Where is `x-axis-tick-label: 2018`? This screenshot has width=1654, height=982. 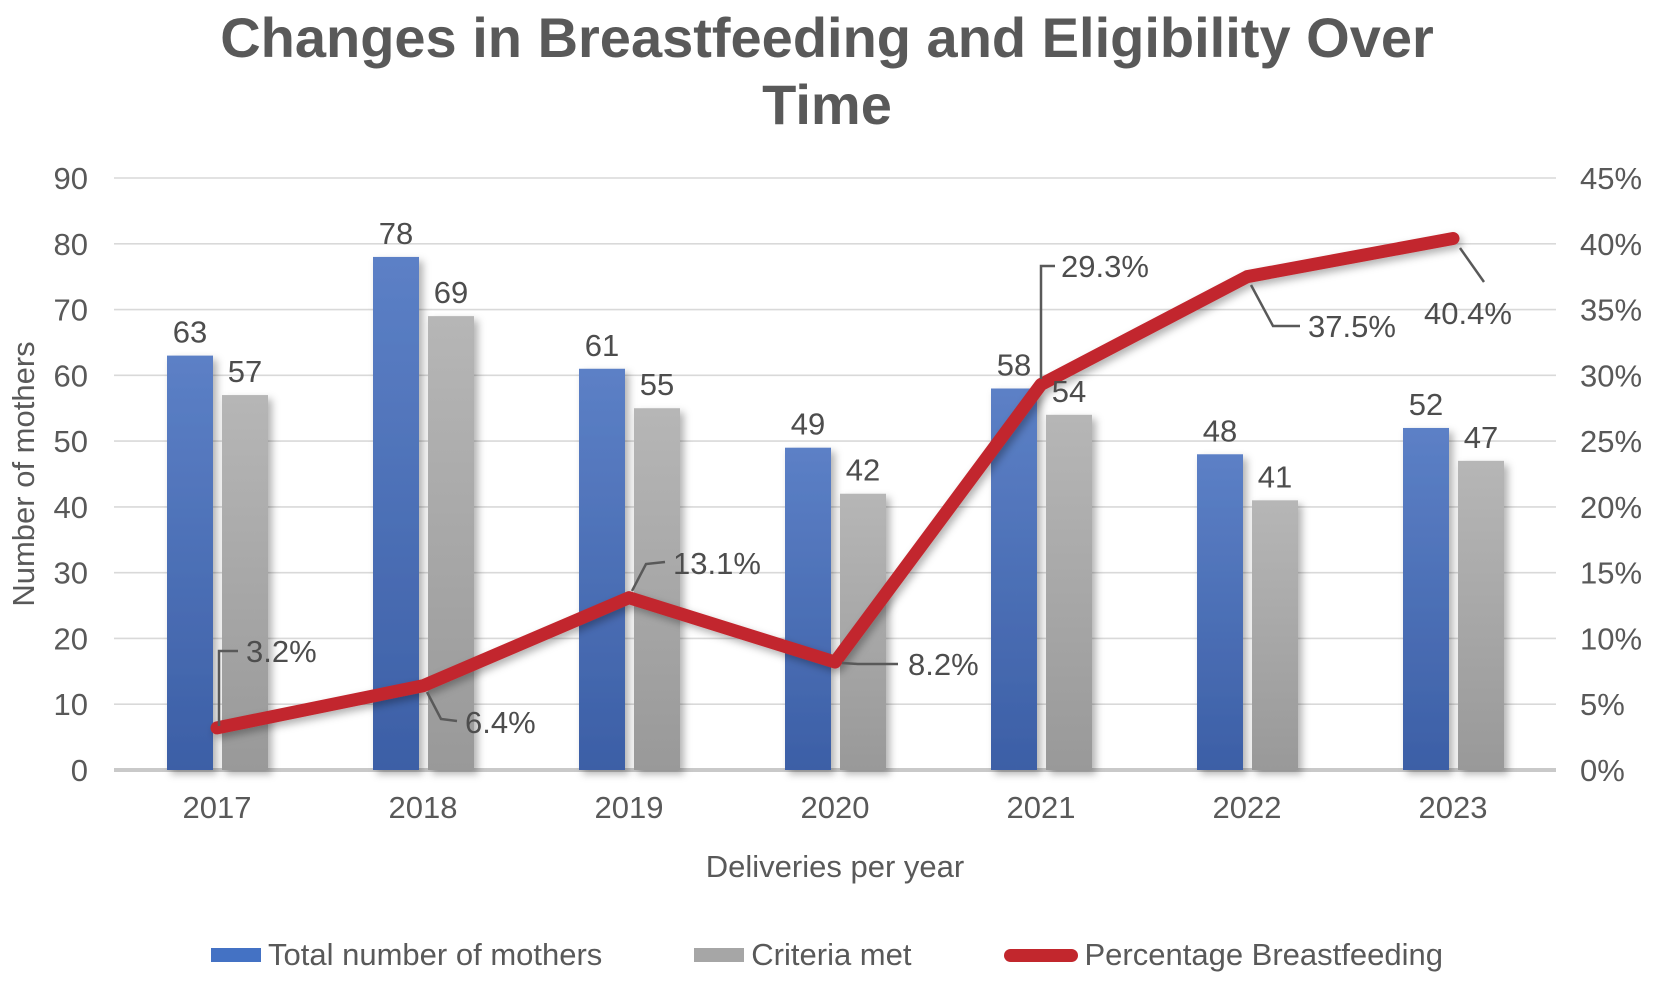 x-axis-tick-label: 2018 is located at coordinates (423, 807).